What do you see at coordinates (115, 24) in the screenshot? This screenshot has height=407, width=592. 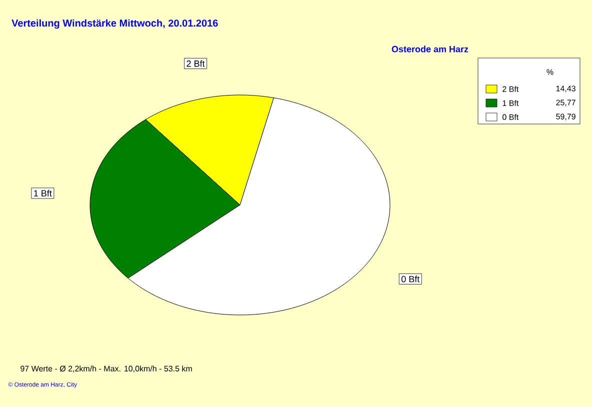 I see `chart-title: Verteilung Windstärke Mittwoch, 20.01.2016` at bounding box center [115, 24].